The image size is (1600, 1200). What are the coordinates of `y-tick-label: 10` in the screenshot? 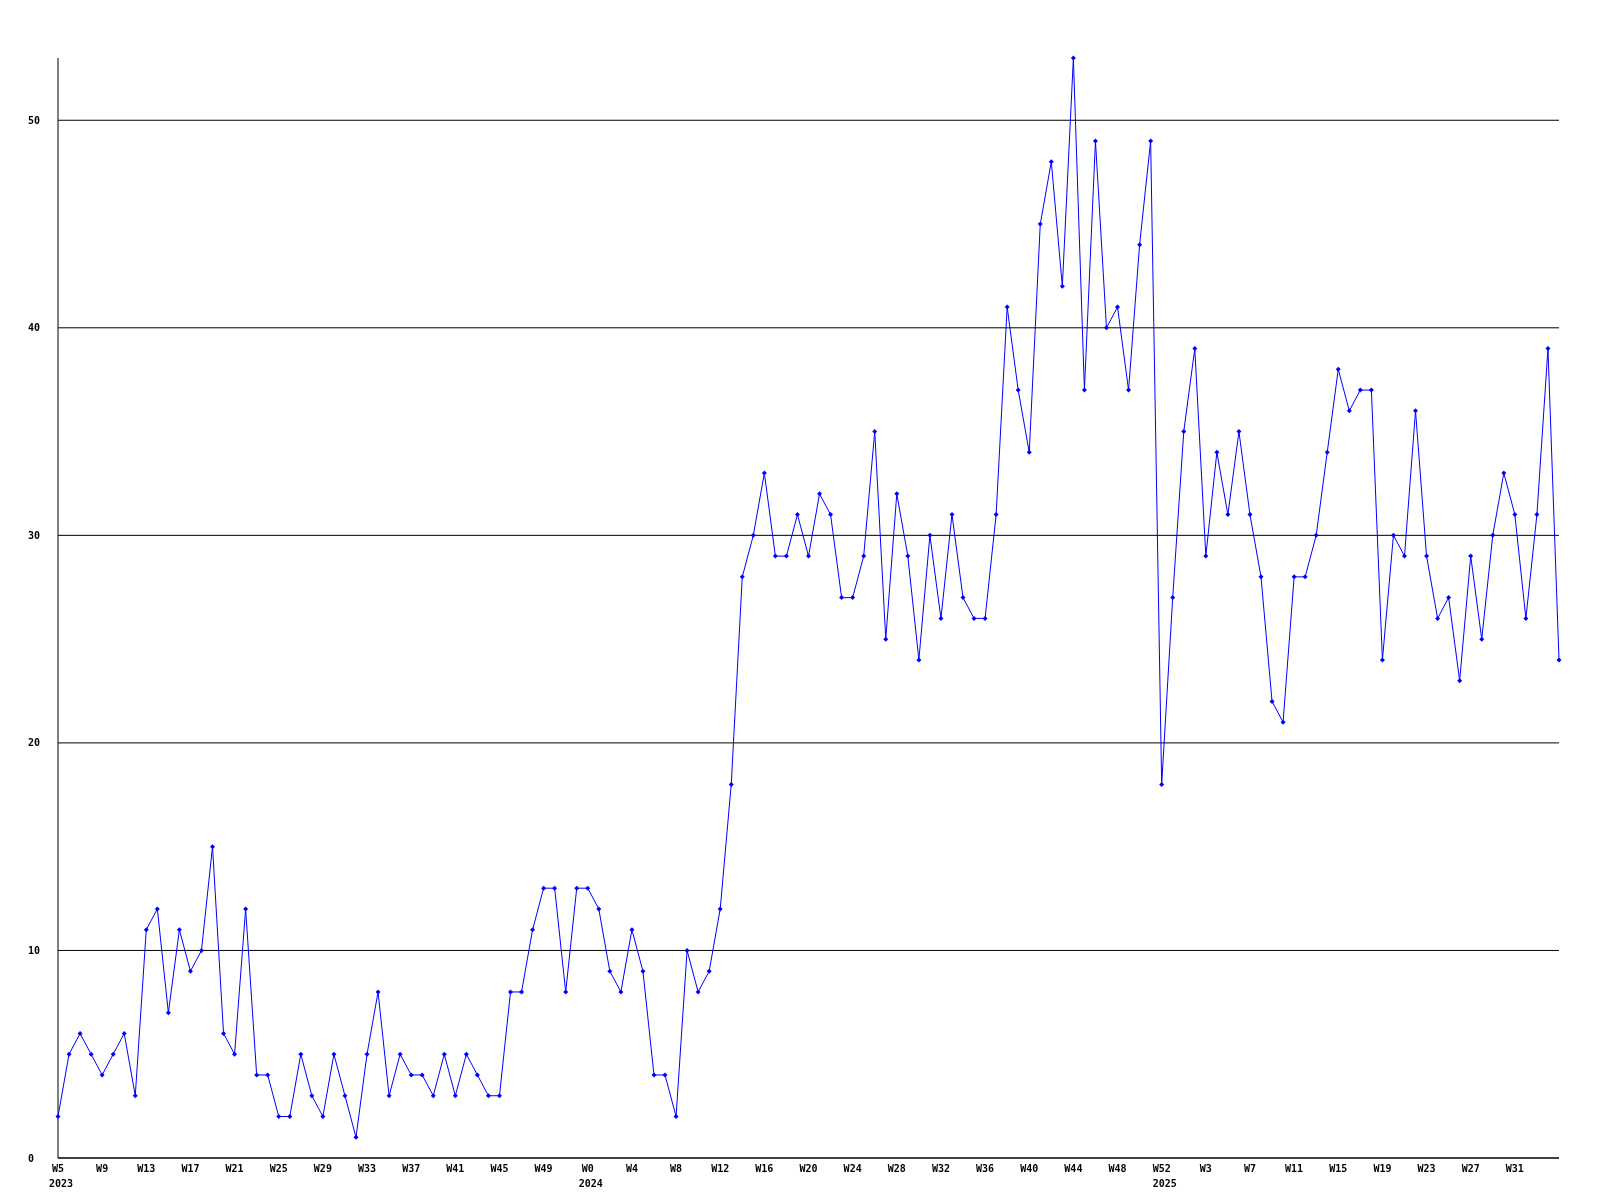 It's located at (34, 950).